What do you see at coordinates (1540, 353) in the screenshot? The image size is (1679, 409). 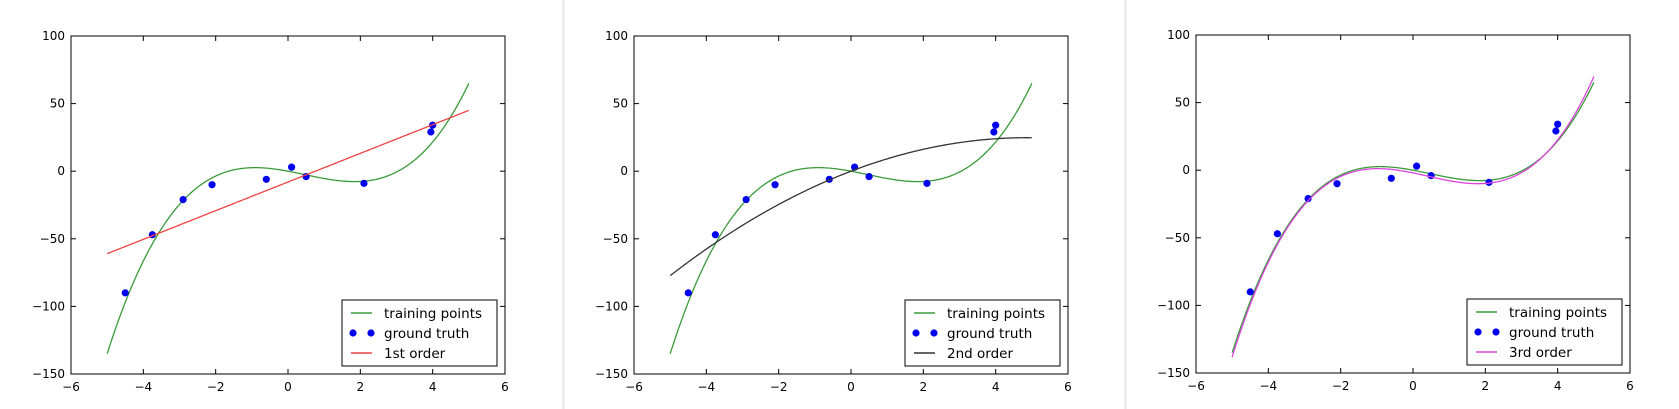 I see `legend-label: 3rd order` at bounding box center [1540, 353].